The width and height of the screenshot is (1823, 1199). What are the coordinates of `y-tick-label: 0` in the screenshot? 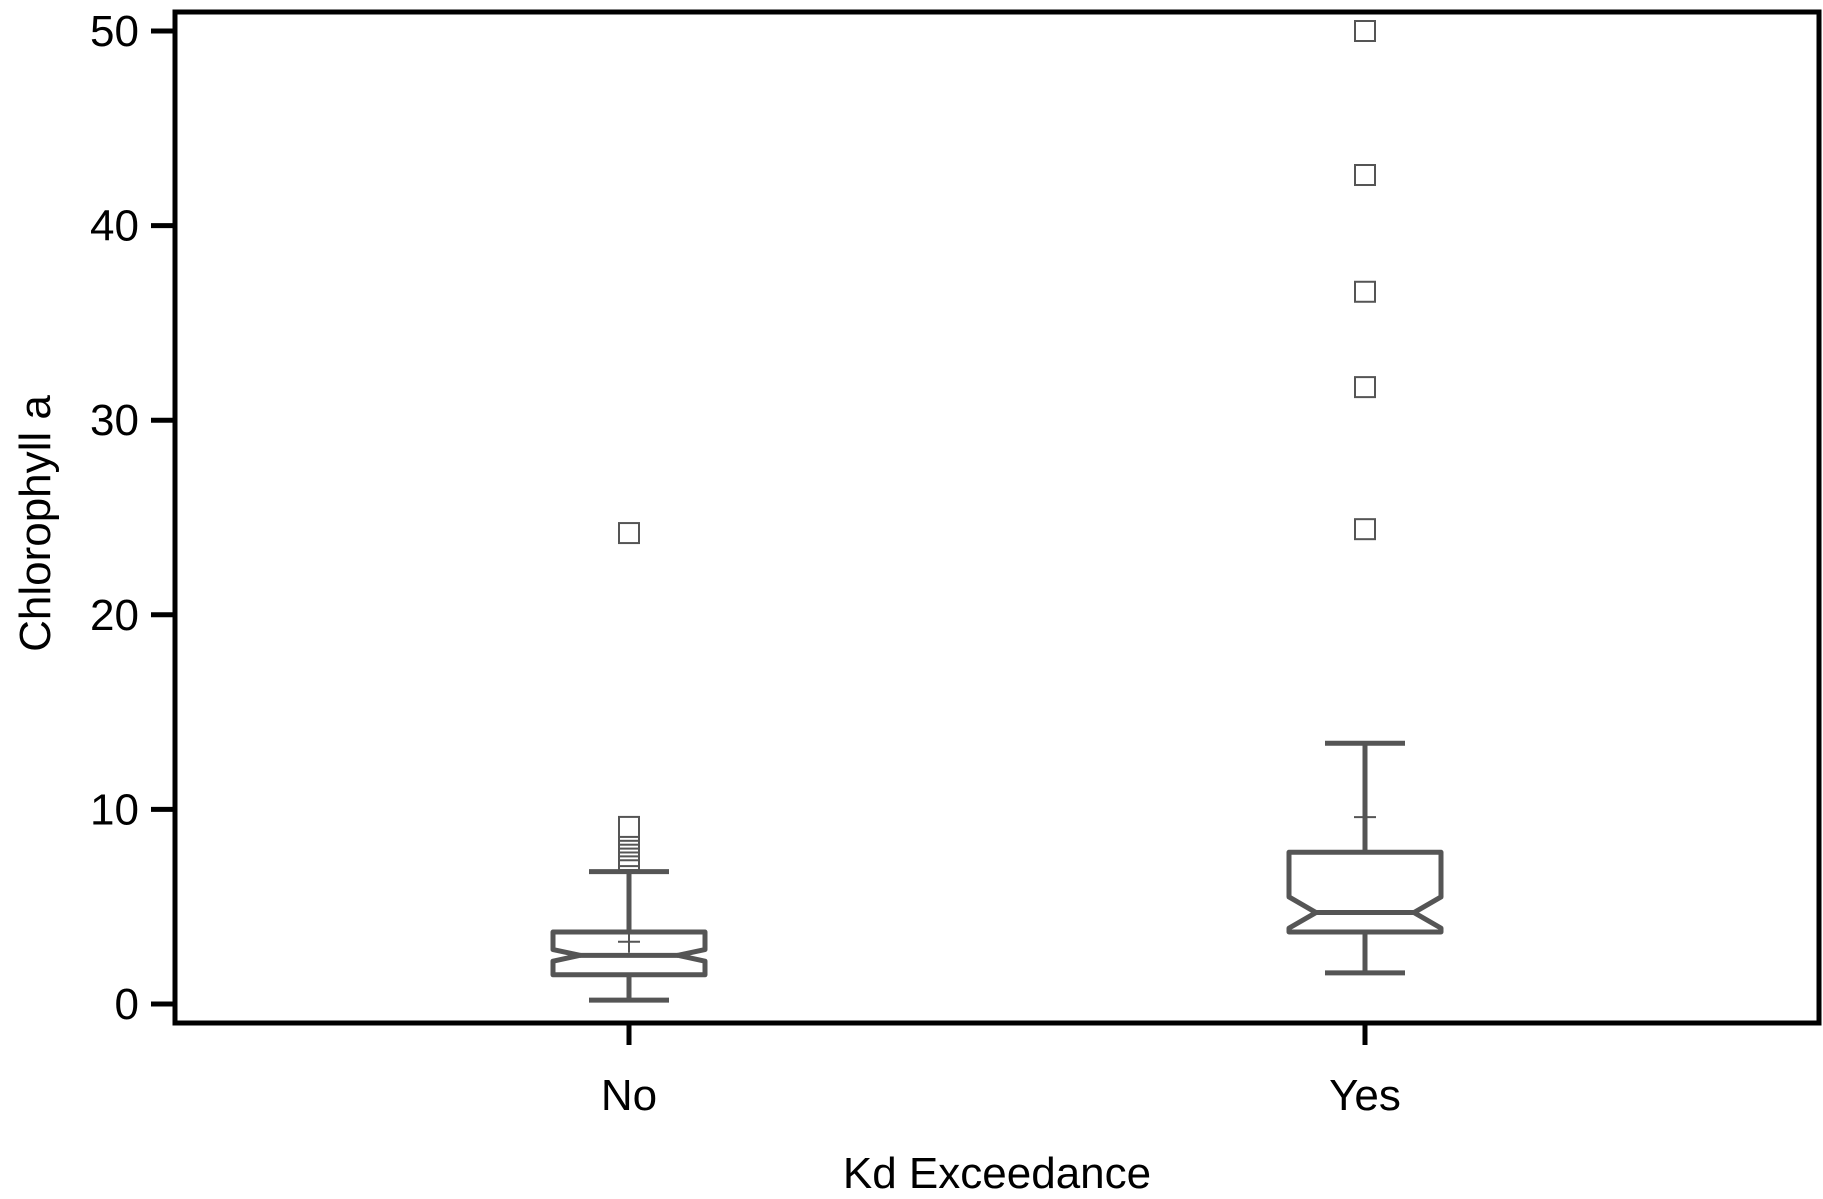 It's located at (127, 1004).